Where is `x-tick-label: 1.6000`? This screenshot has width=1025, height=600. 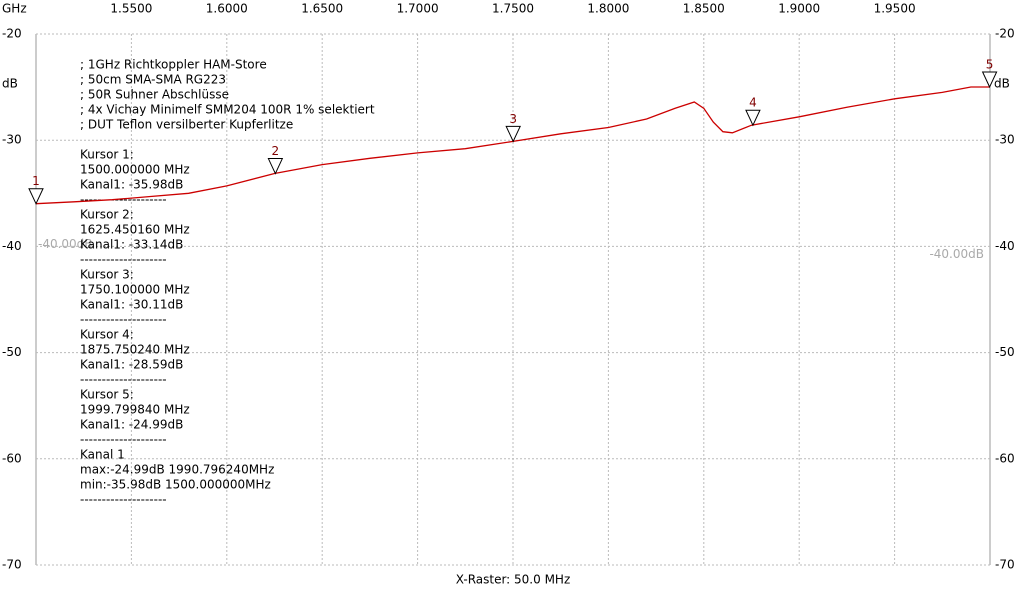
x-tick-label: 1.6000 is located at coordinates (227, 9).